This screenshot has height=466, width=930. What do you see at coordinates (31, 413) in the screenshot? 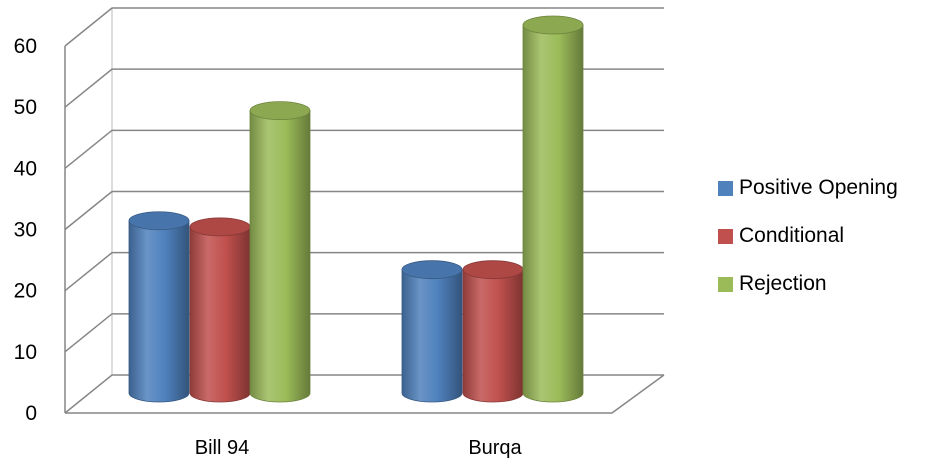
I see `y-tick-label: 0` at bounding box center [31, 413].